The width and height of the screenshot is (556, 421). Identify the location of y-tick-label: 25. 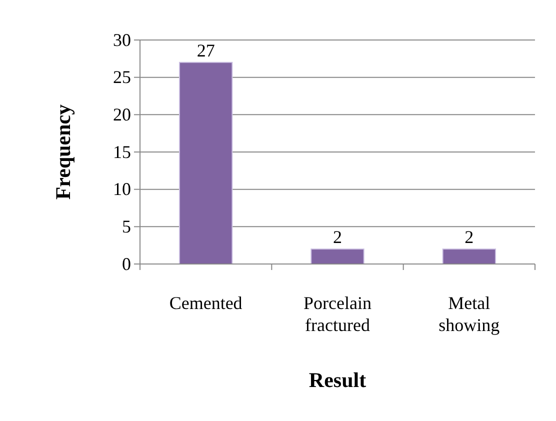
(122, 77).